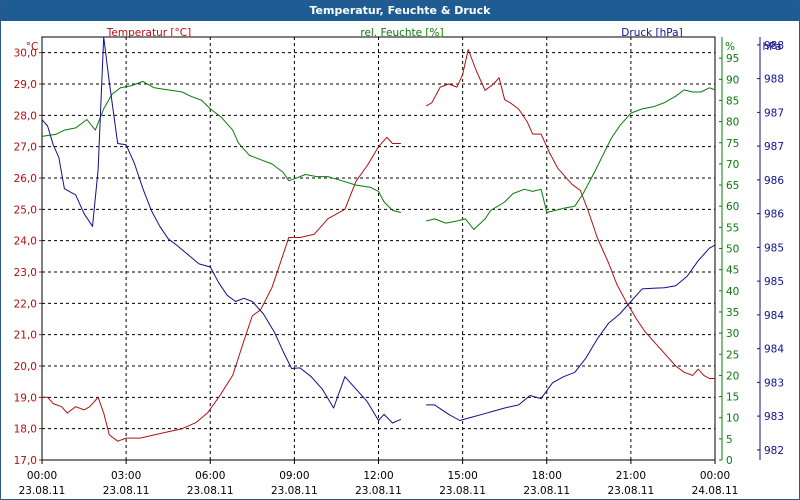 The width and height of the screenshot is (800, 500). I want to click on temp-tick-label: 28,0, so click(25, 116).